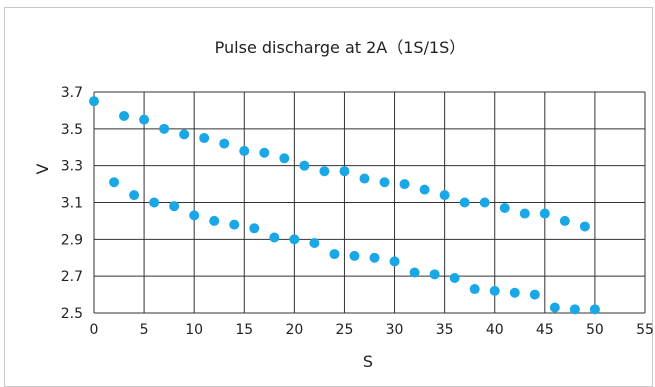 Image resolution: width=655 pixels, height=387 pixels. What do you see at coordinates (340, 47) in the screenshot?
I see `chart-title: Pulse discharge at 2A（1S/1S）` at bounding box center [340, 47].